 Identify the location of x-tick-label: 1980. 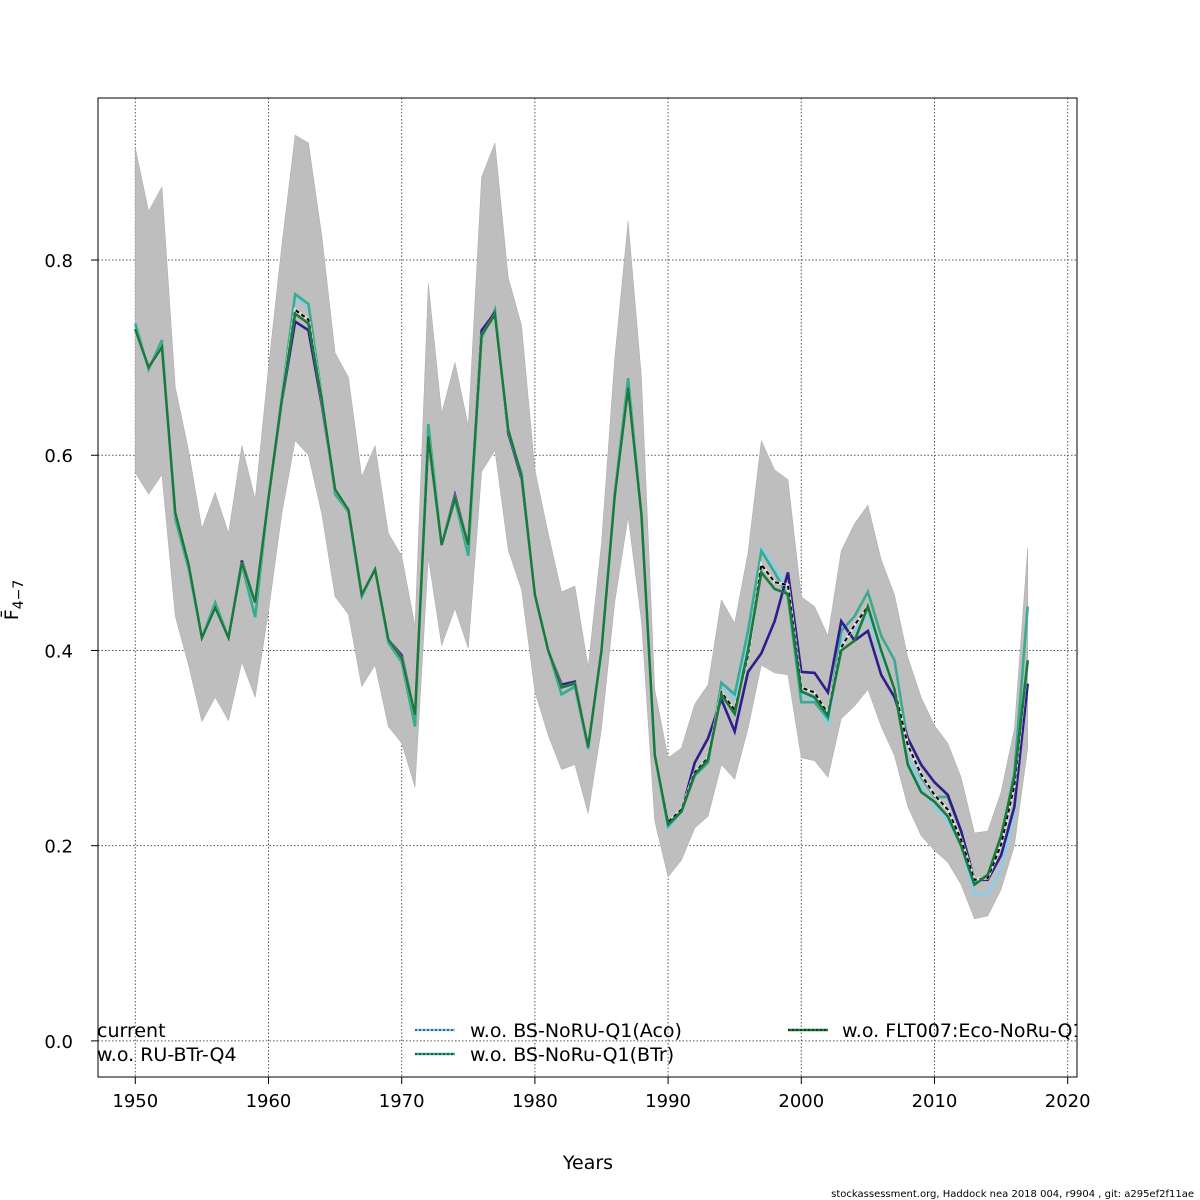
(535, 1101).